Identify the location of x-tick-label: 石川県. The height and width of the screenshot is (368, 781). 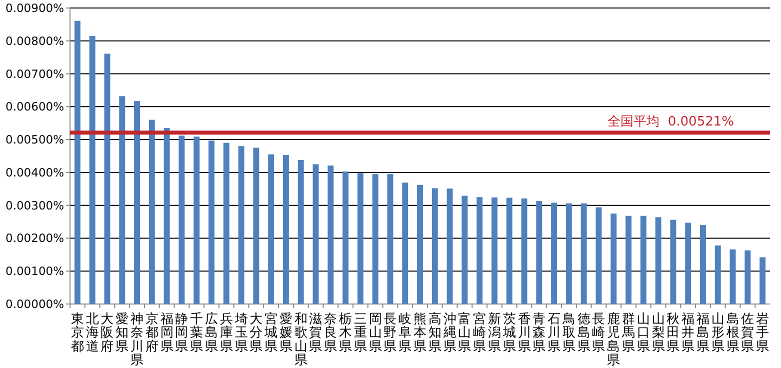
(554, 333).